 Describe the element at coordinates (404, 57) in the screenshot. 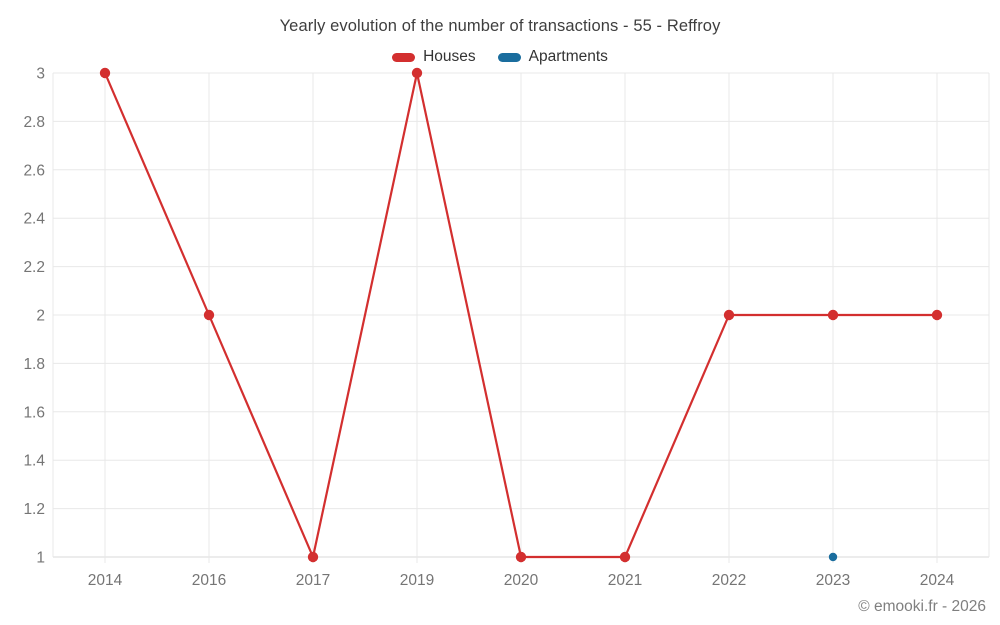

I see `legend-swatch-houses` at that location.